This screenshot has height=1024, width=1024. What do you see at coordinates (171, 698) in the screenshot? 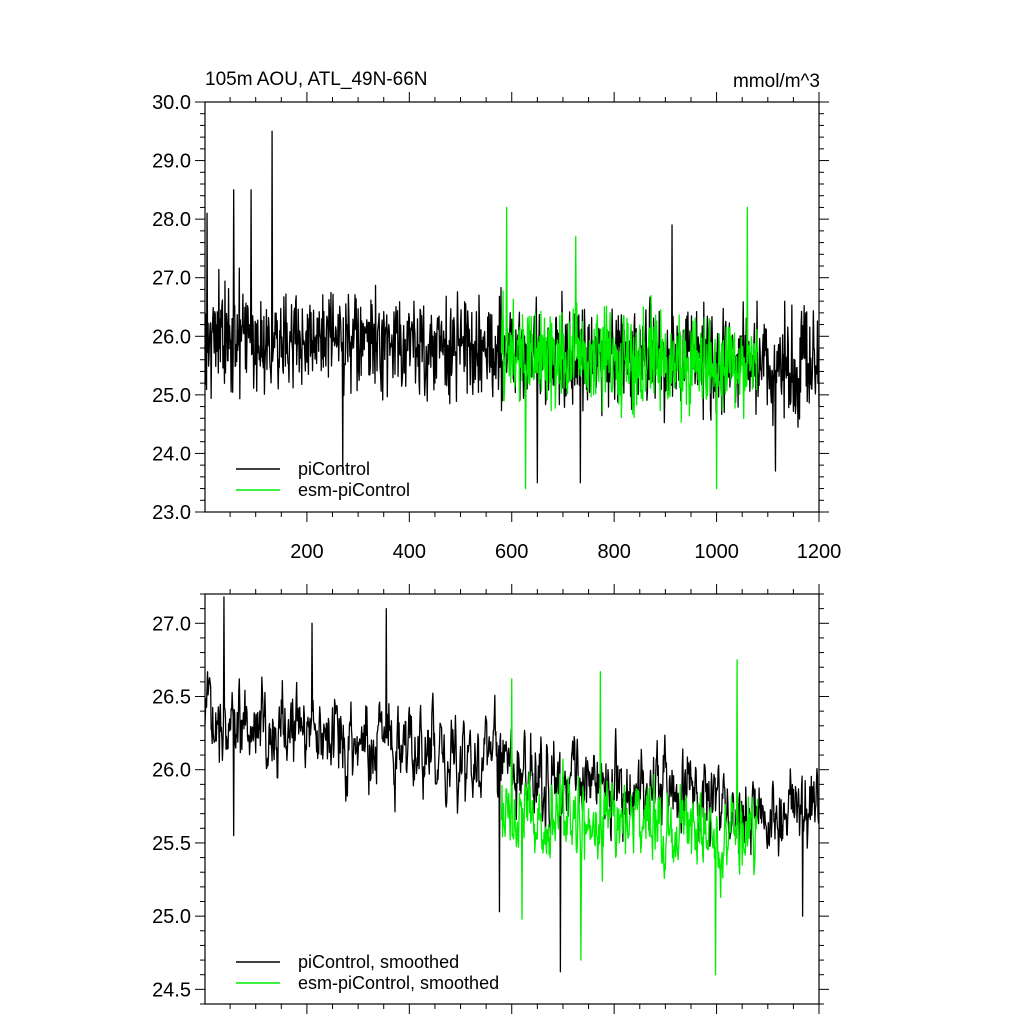
I see `y-tick-label: 26.5` at bounding box center [171, 698].